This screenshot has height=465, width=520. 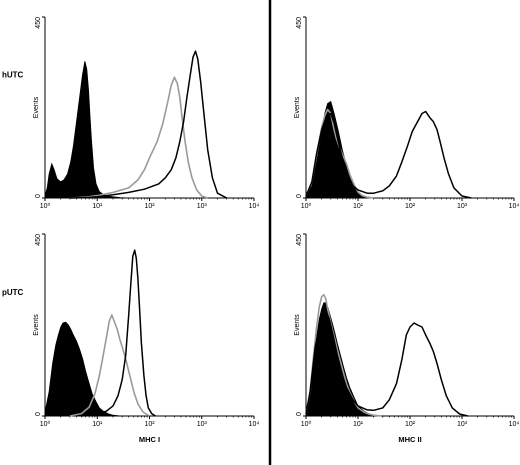 I want to click on x-axis-label: MHC I, so click(x=149, y=439).